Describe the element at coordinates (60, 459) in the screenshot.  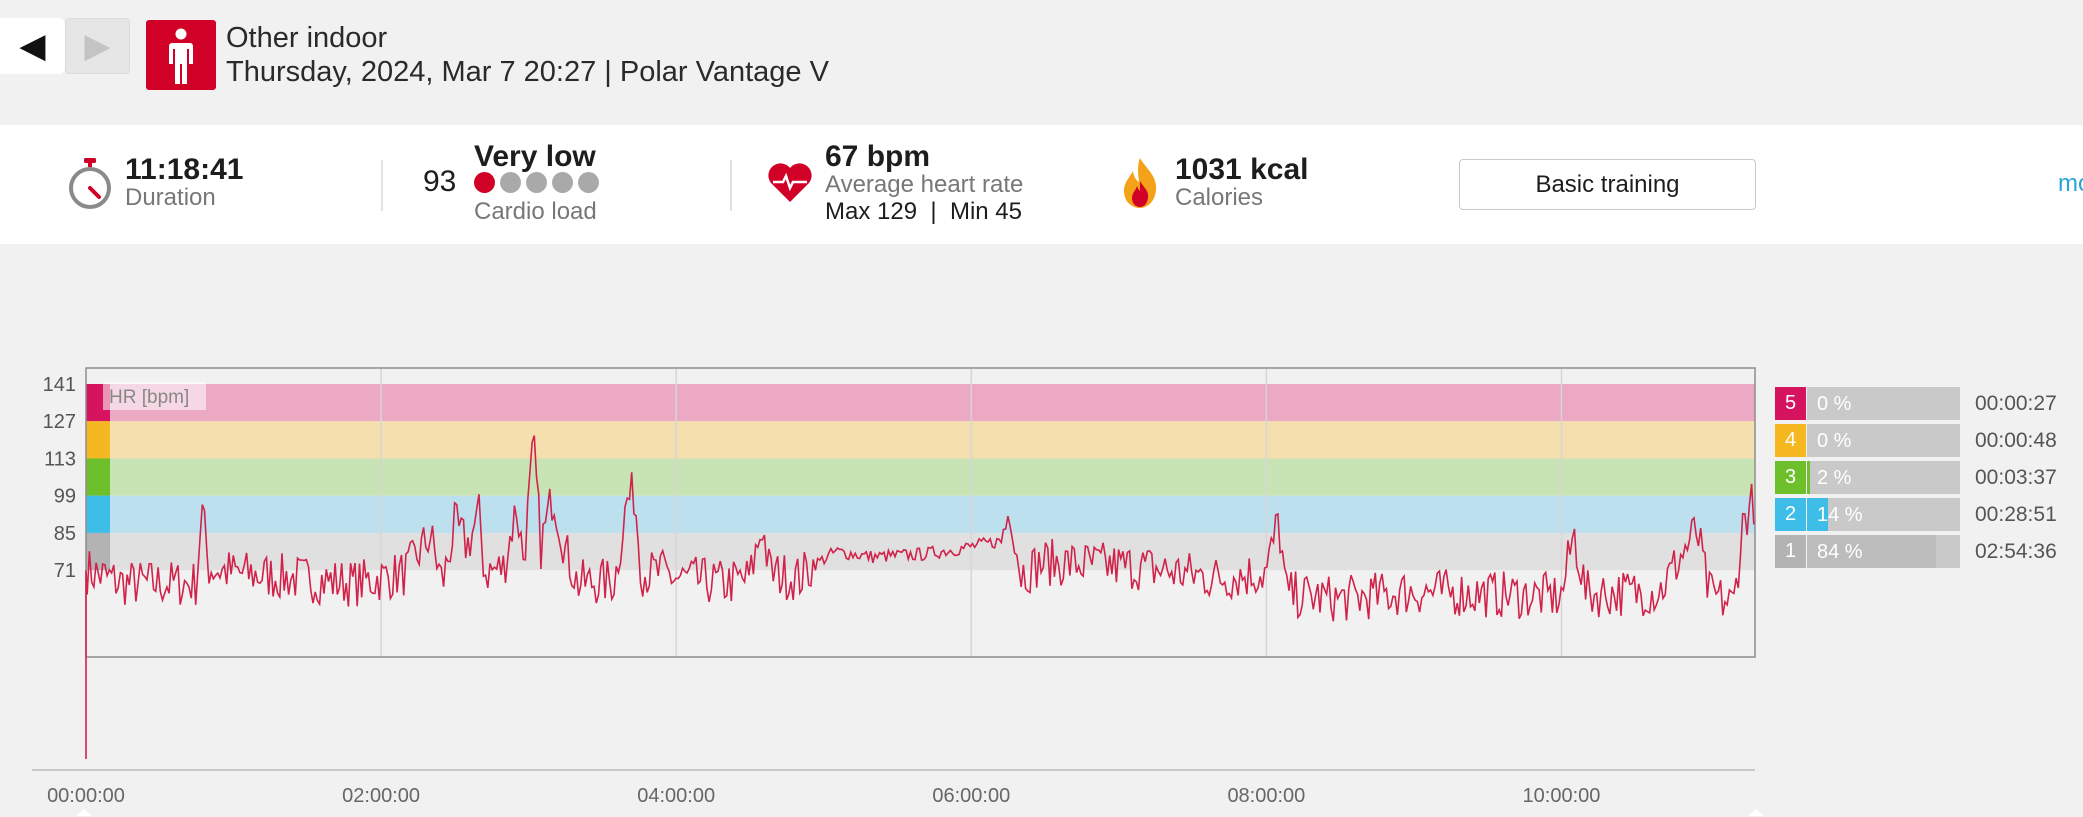
I see `y-tick-label: 113` at that location.